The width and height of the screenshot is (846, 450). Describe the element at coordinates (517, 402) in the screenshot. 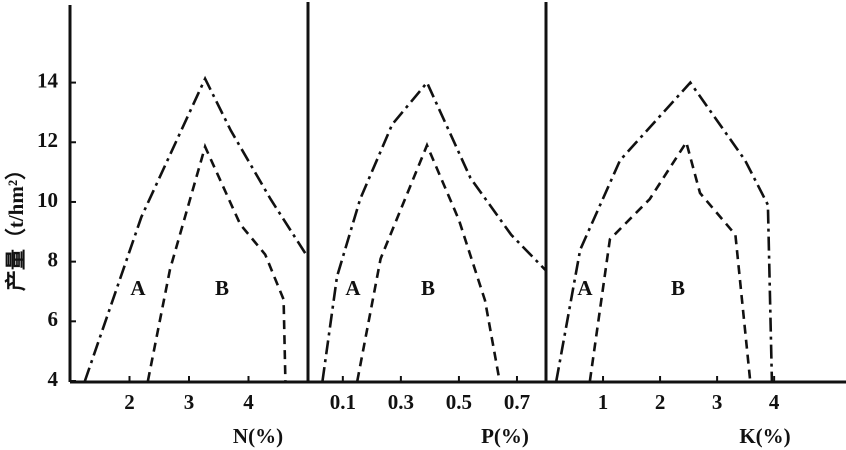

I see `x-tick-label: 0.7` at that location.